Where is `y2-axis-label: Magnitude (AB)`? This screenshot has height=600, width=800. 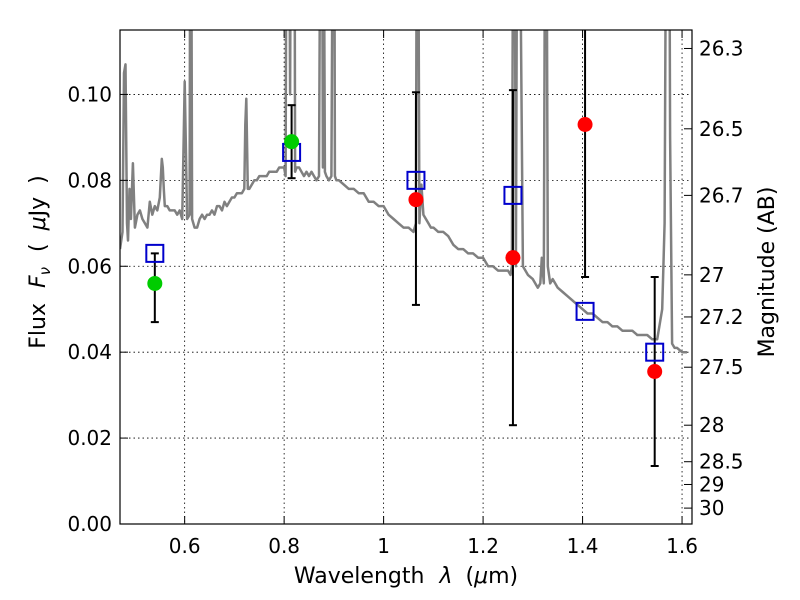
y2-axis-label: Magnitude (AB) is located at coordinates (767, 272).